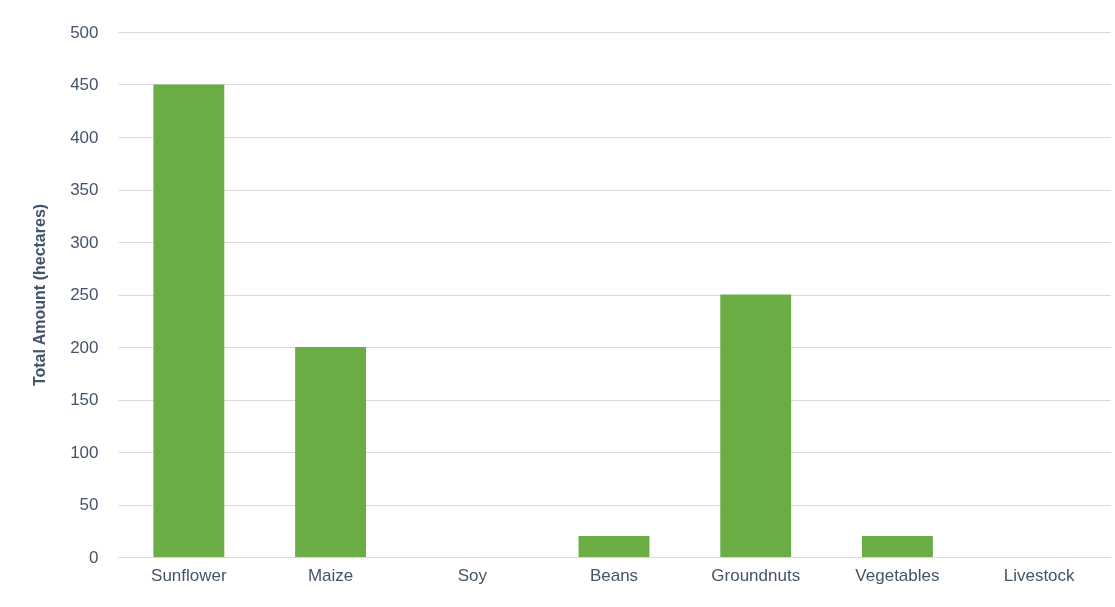  I want to click on y-tick-label: 150, so click(84, 399).